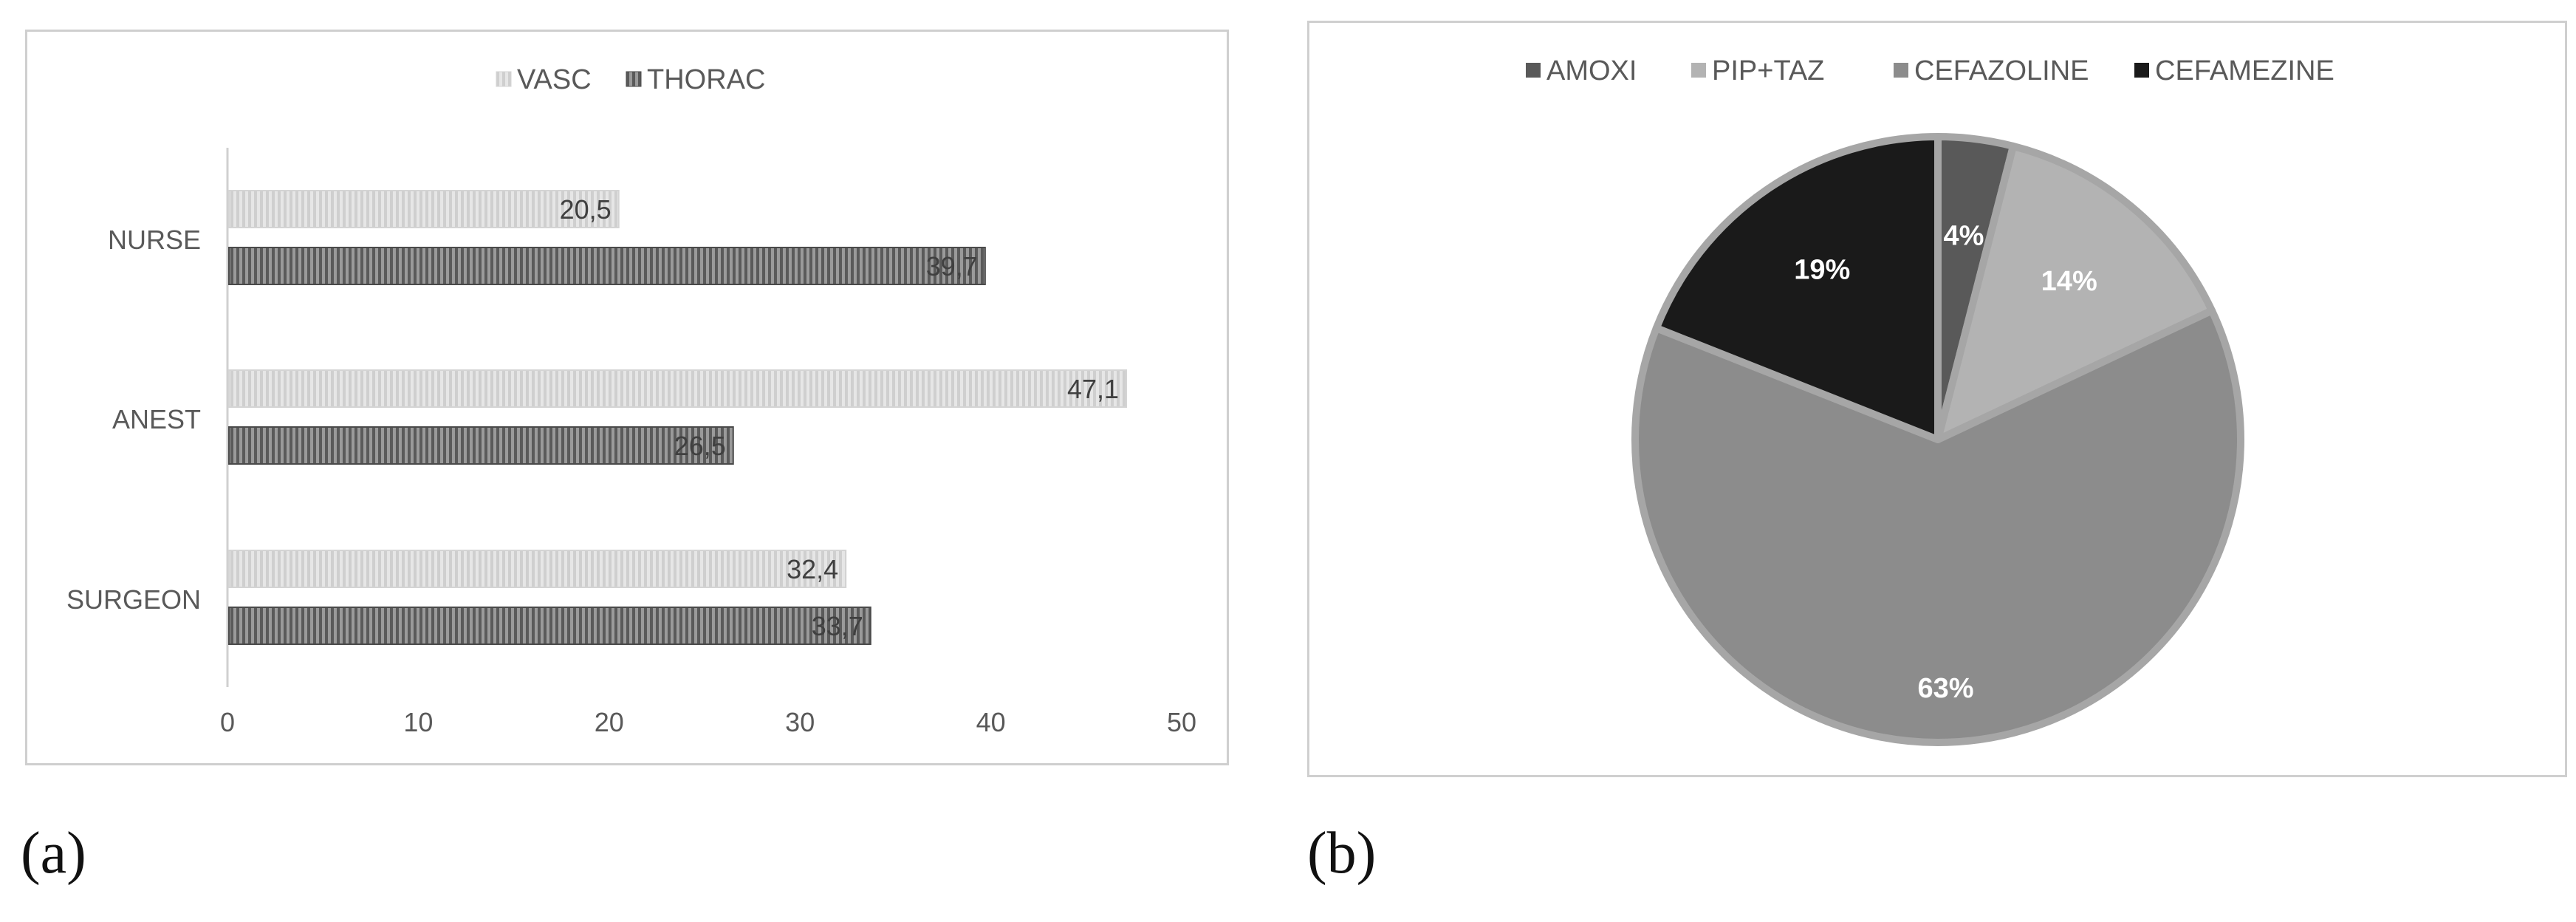  What do you see at coordinates (554, 79) in the screenshot?
I see `legend-label-vasc: VASC` at bounding box center [554, 79].